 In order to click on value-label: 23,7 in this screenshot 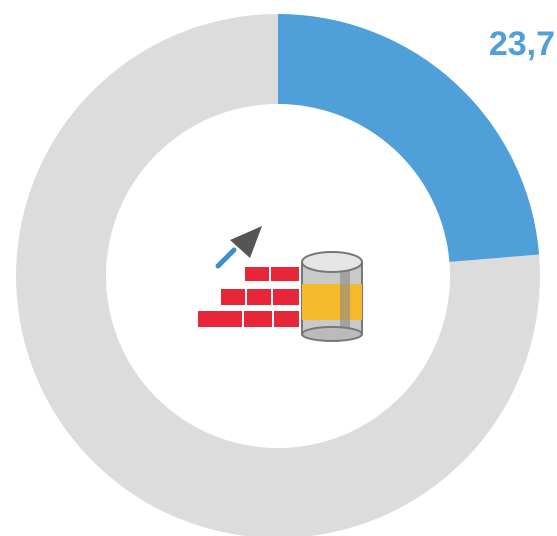, I will do `click(522, 44)`.